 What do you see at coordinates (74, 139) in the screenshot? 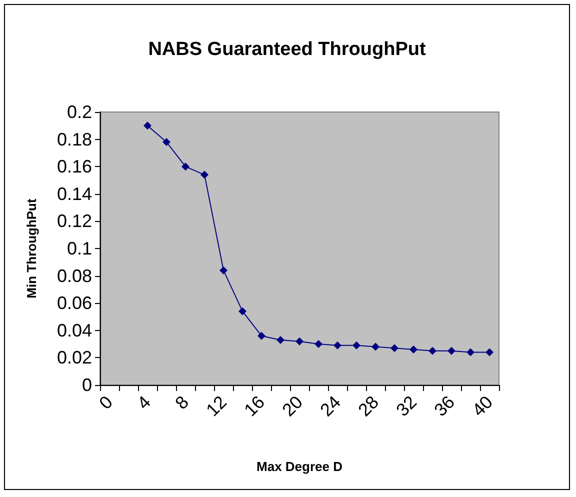
I see `y-tick-label: 0.18` at bounding box center [74, 139].